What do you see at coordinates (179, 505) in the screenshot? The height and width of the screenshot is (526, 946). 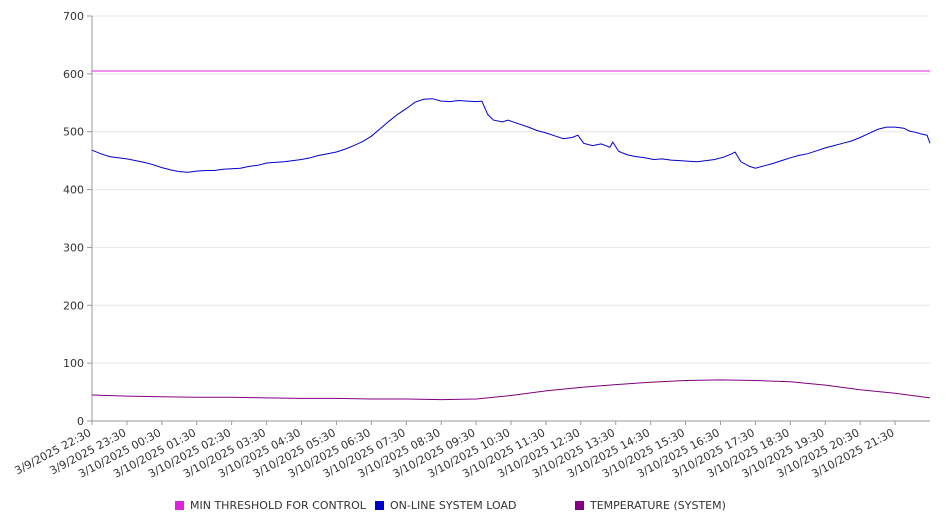 I see `legend-swatch-min-threshold-for-control` at bounding box center [179, 505].